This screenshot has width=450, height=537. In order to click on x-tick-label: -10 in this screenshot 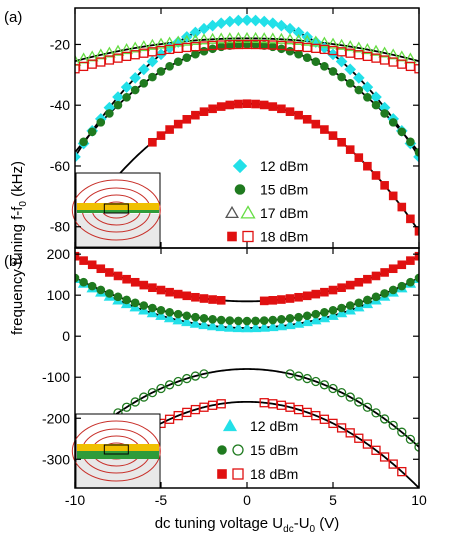, I will do `click(75, 500)`.